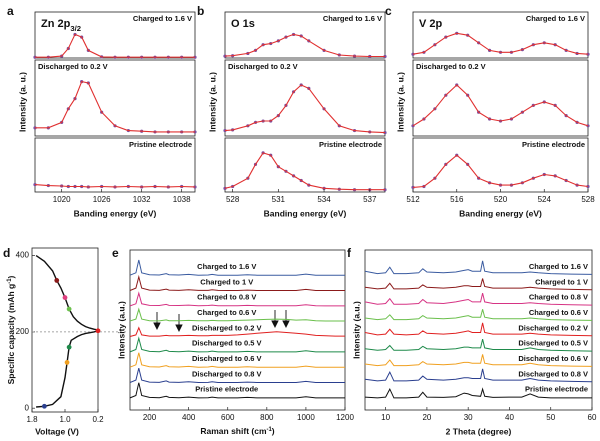 The height and width of the screenshot is (441, 600). I want to click on panel-letter: d, so click(6, 253).